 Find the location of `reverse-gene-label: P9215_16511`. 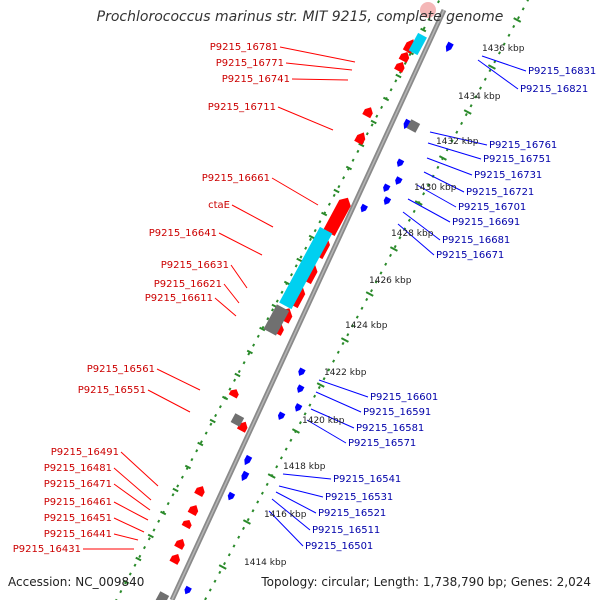

reverse-gene-label: P9215_16511 is located at coordinates (346, 530).